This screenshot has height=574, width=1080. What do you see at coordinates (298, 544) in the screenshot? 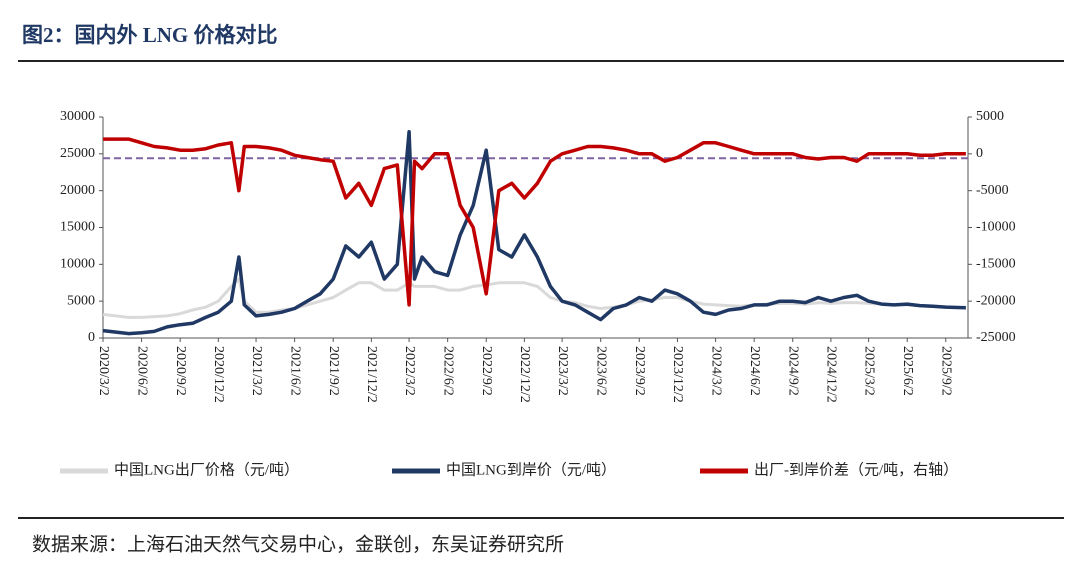
I see `source: 数据来源：上海石油天然气交易中心，金联创，东吴证券研究所` at bounding box center [298, 544].